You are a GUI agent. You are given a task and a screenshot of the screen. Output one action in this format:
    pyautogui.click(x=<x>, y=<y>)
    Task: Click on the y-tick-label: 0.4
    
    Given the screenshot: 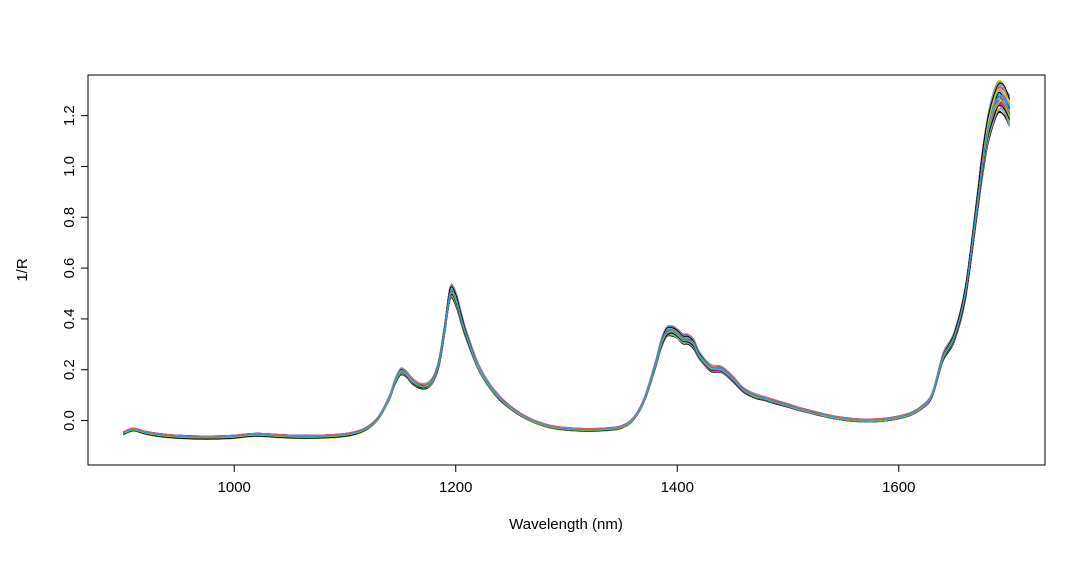 What is the action you would take?
    pyautogui.click(x=69, y=318)
    